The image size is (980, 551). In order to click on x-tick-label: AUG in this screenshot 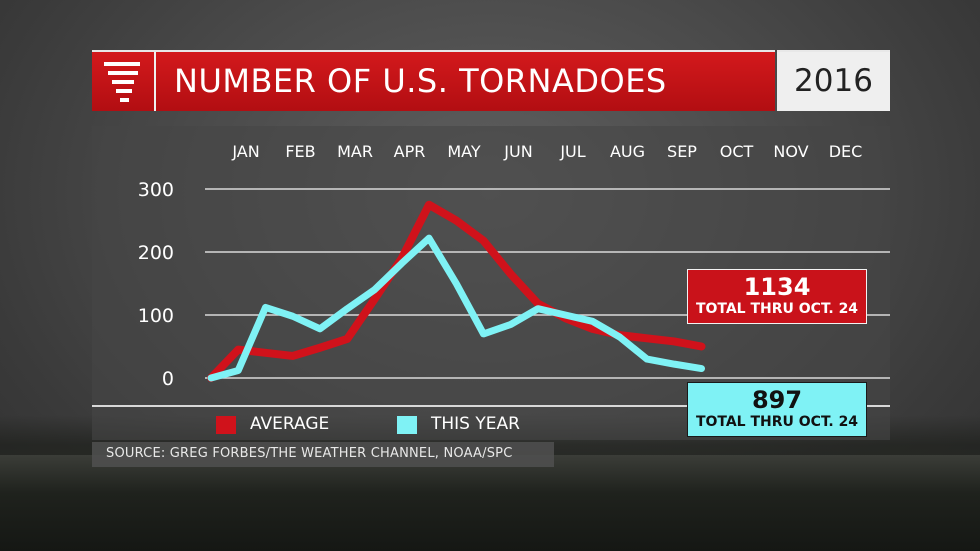, I will do `click(627, 151)`.